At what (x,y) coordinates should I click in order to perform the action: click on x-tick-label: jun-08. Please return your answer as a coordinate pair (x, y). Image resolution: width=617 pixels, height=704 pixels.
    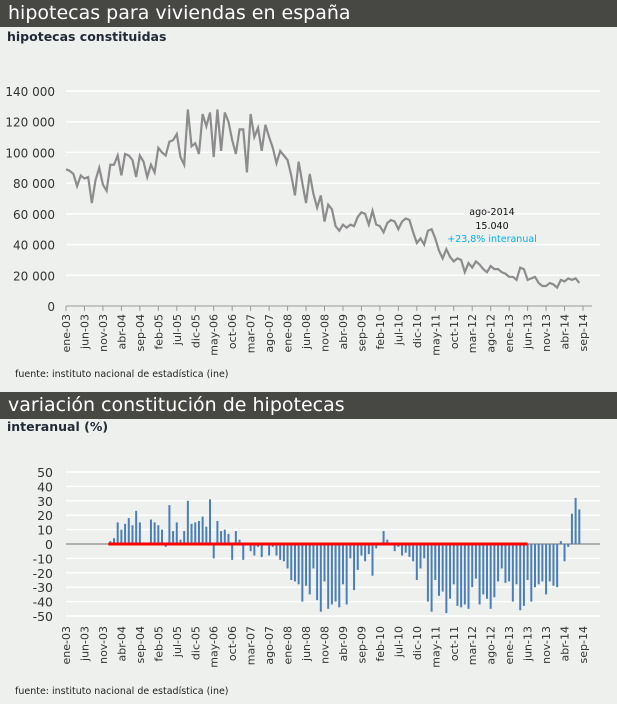
    Looking at the image, I should click on (306, 332).